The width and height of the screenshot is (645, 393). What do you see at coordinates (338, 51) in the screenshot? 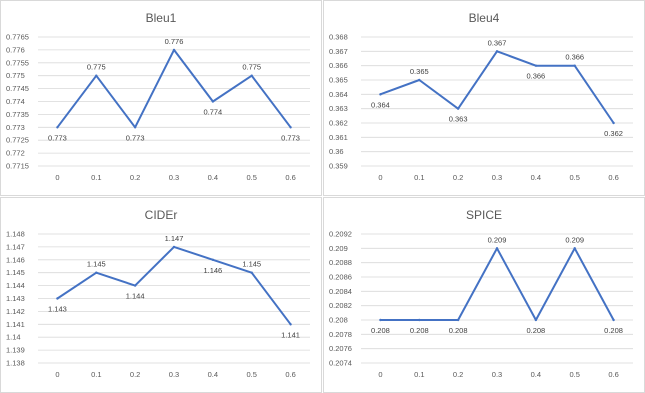
I see `y-tick-label: 0.367` at bounding box center [338, 51].